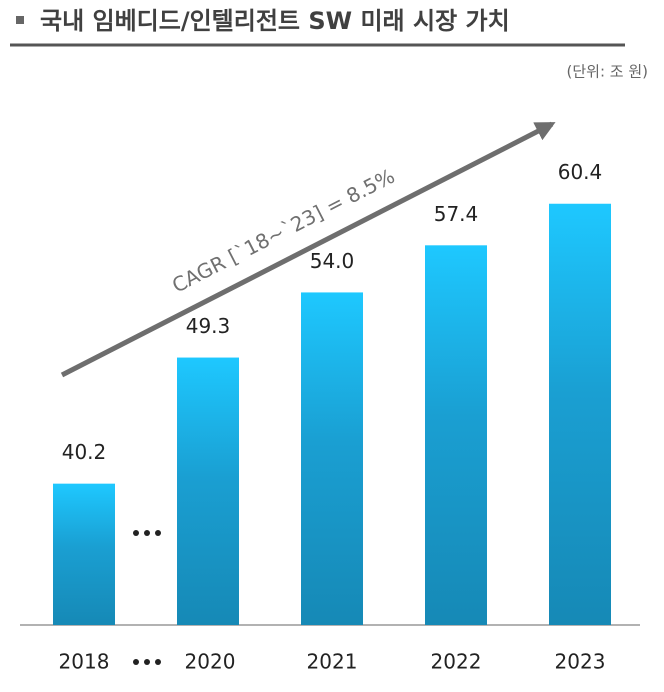 This screenshot has width=664, height=692. I want to click on value-label: 40.2, so click(84, 452).